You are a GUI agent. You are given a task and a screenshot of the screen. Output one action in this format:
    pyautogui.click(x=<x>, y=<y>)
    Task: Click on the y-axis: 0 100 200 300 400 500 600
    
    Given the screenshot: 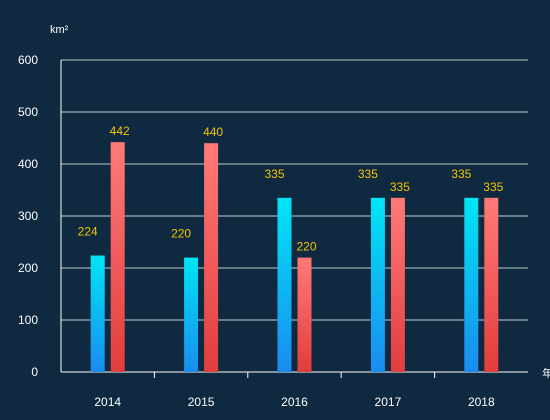 What is the action you would take?
    pyautogui.click(x=40, y=216)
    